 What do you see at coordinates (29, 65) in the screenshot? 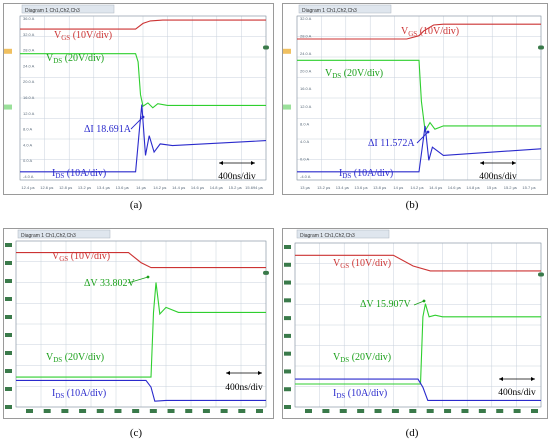
I see `y-tick-label: 24.0 A` at bounding box center [29, 65].